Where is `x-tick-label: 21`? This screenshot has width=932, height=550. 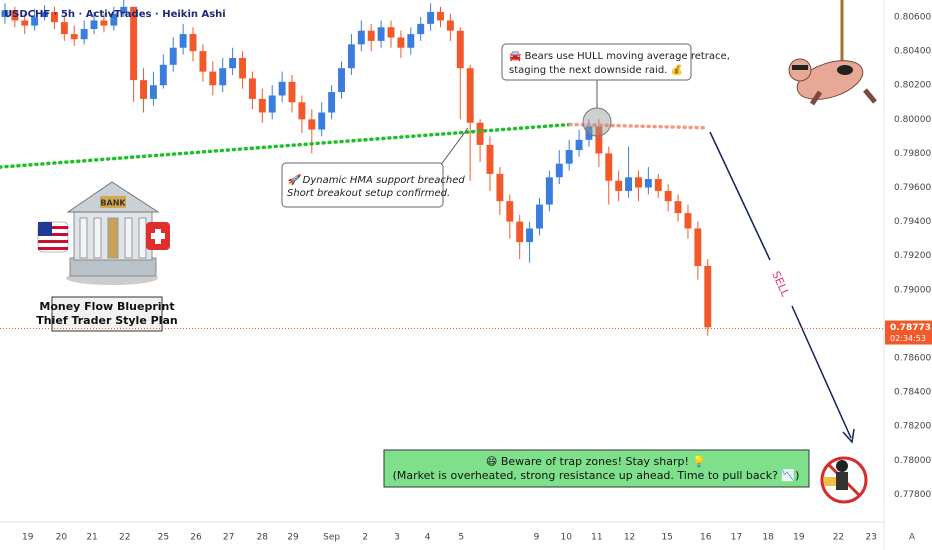
x-tick-label: 21 is located at coordinates (91, 538).